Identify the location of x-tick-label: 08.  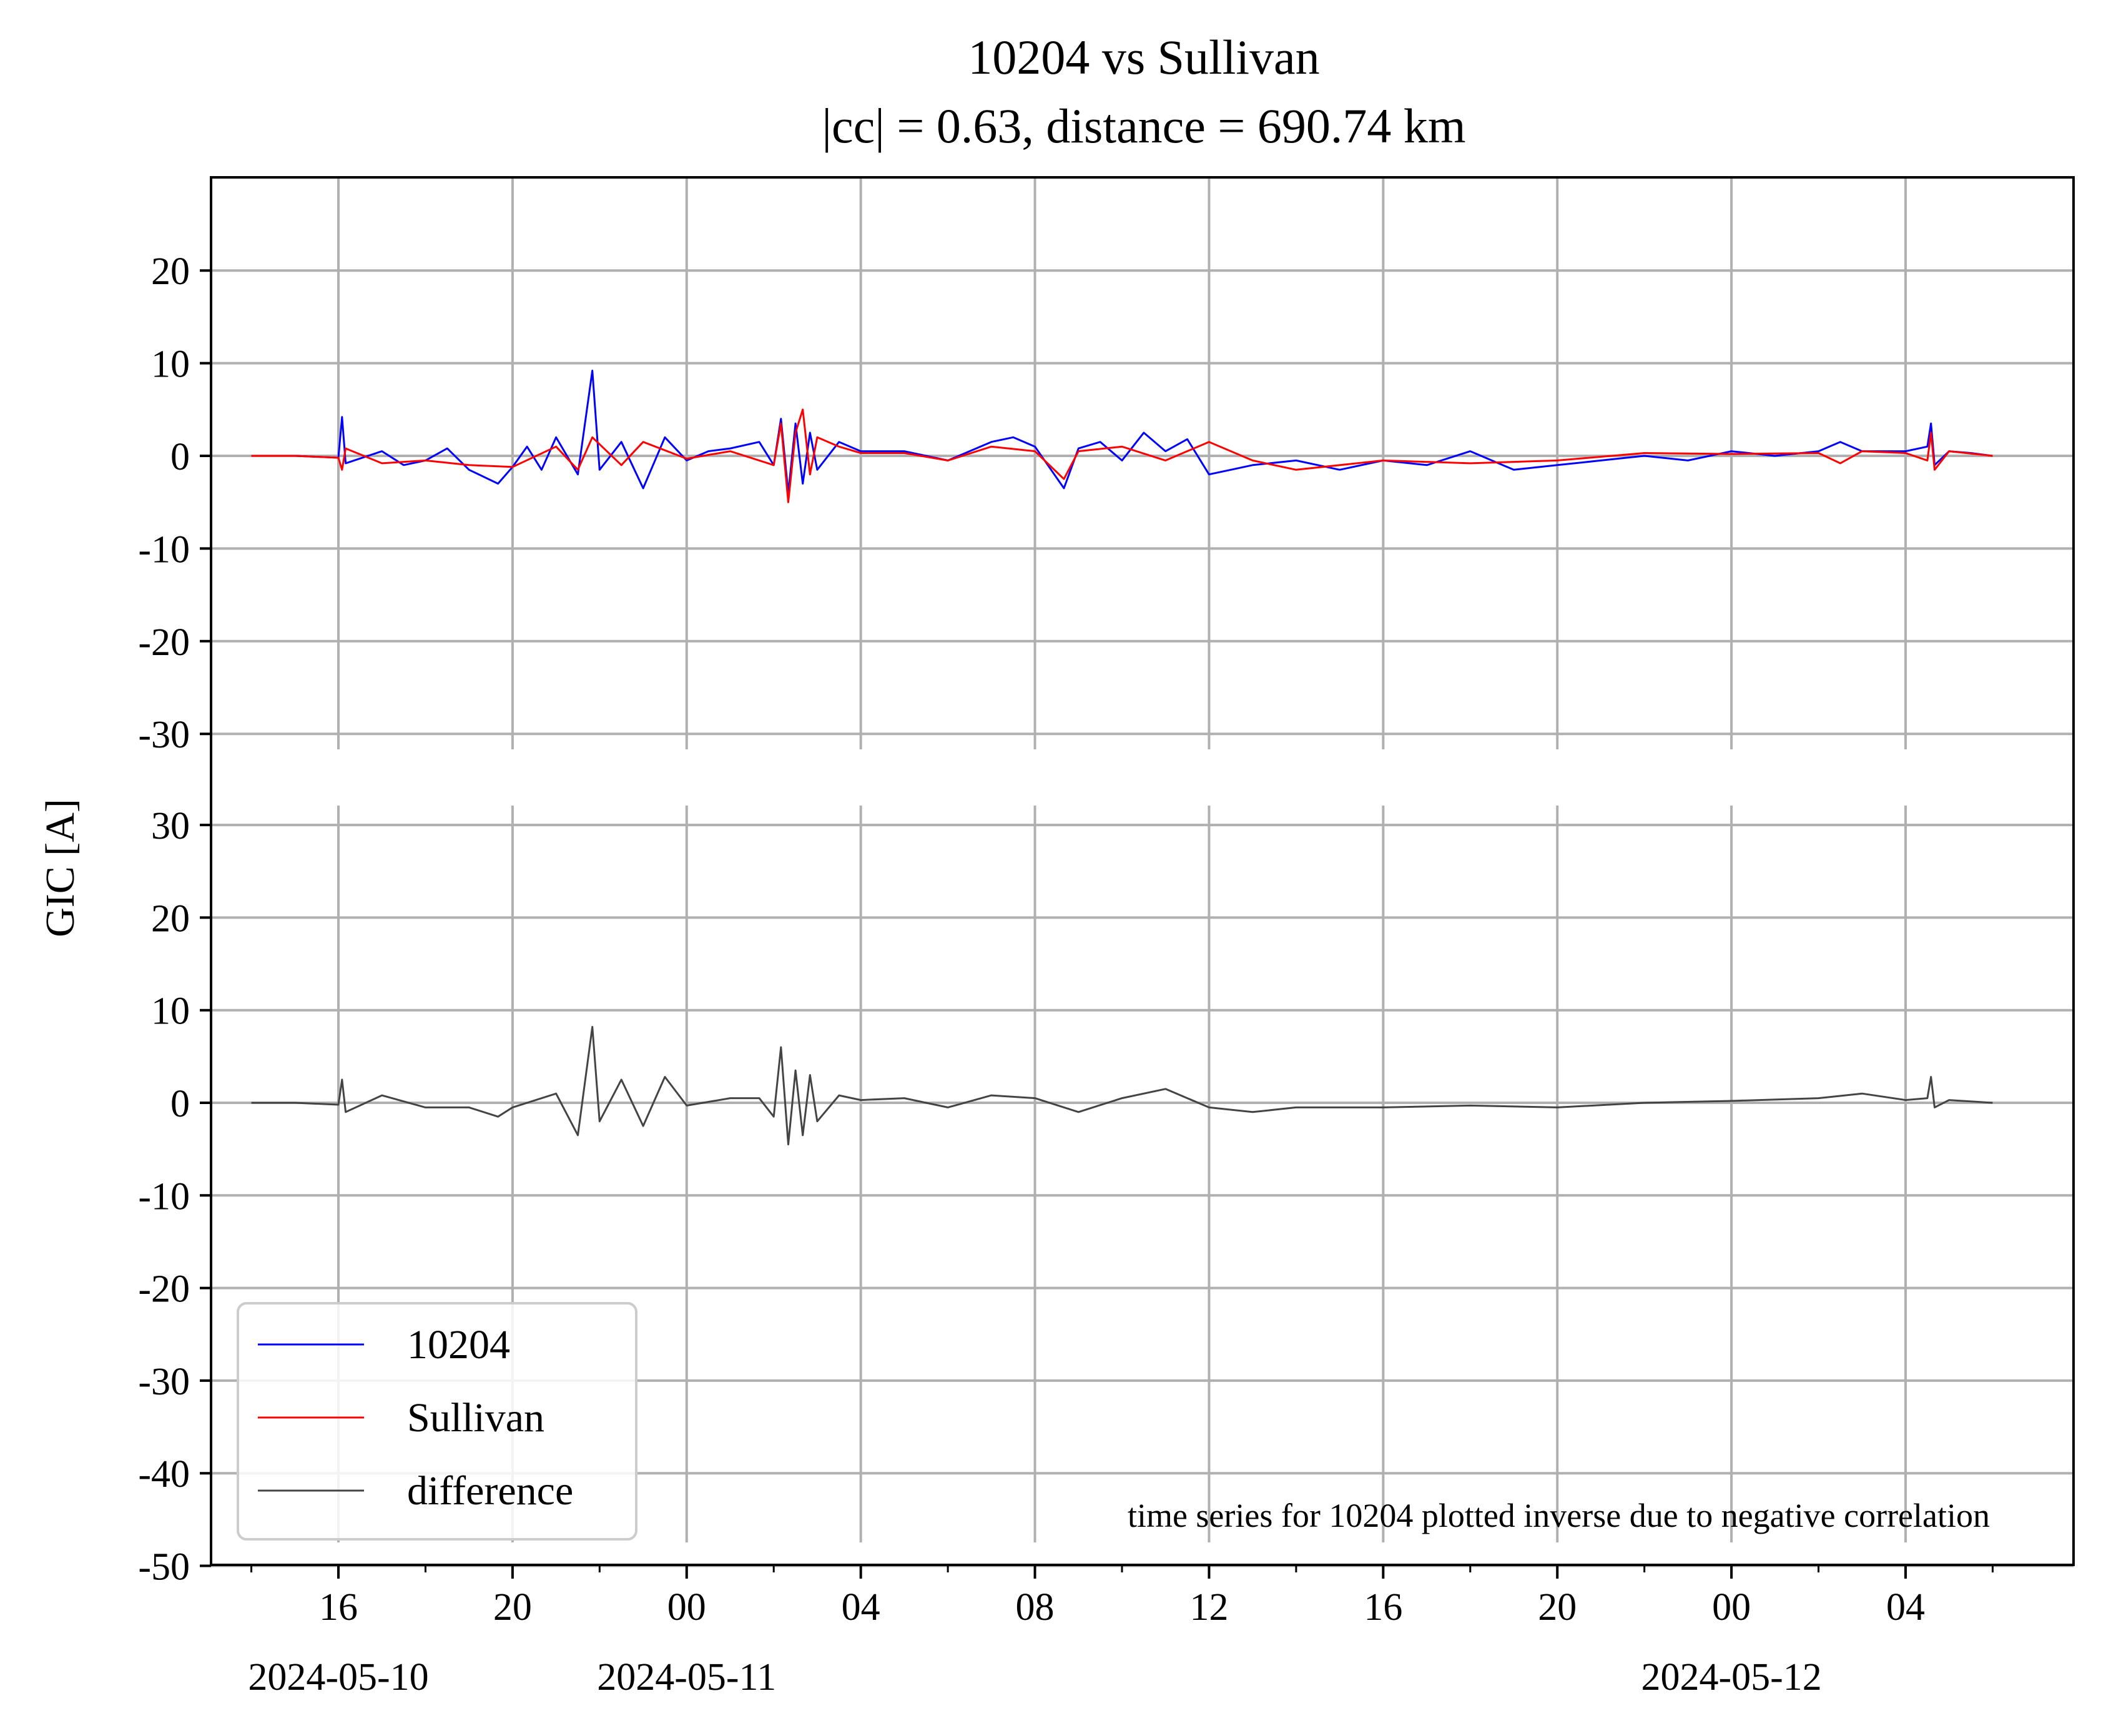
(1035, 1607).